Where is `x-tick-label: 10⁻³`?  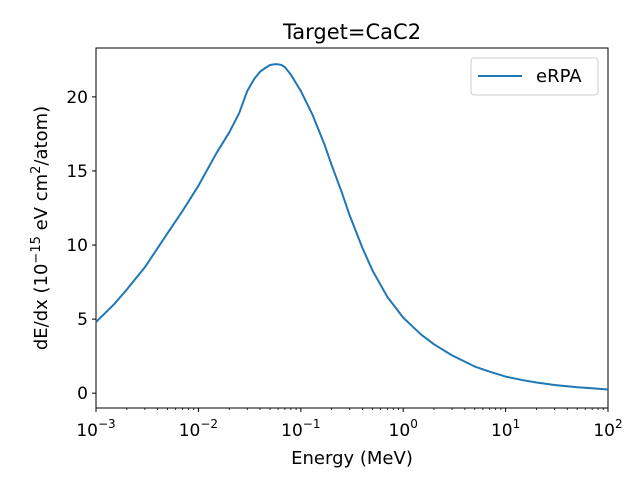
x-tick-label: 10⁻³ is located at coordinates (95, 429).